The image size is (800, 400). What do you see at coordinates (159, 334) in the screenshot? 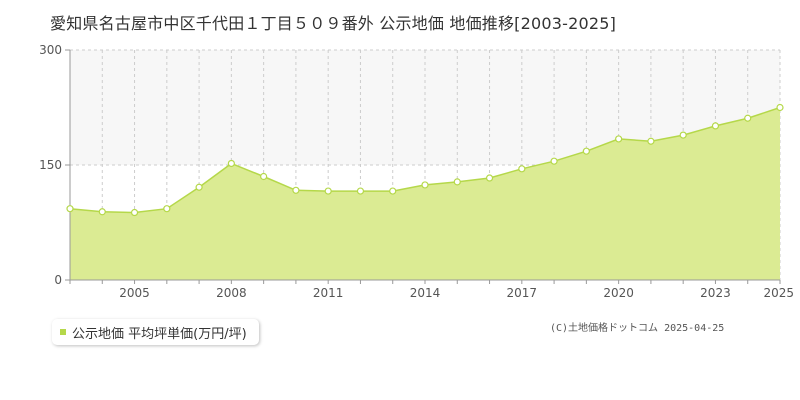
I see `legend-label: 公示地価 平均坪単価(万円/坪)` at bounding box center [159, 334].